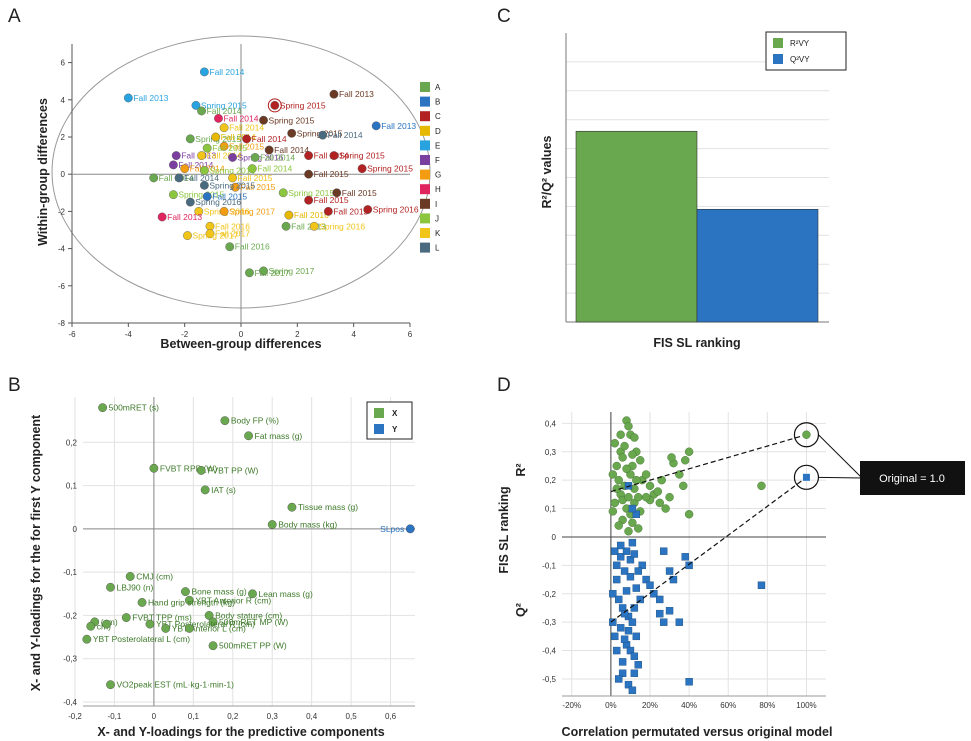 The width and height of the screenshot is (971, 741). Describe the element at coordinates (806, 477) in the screenshot. I see `chart-d-q2-original` at that location.